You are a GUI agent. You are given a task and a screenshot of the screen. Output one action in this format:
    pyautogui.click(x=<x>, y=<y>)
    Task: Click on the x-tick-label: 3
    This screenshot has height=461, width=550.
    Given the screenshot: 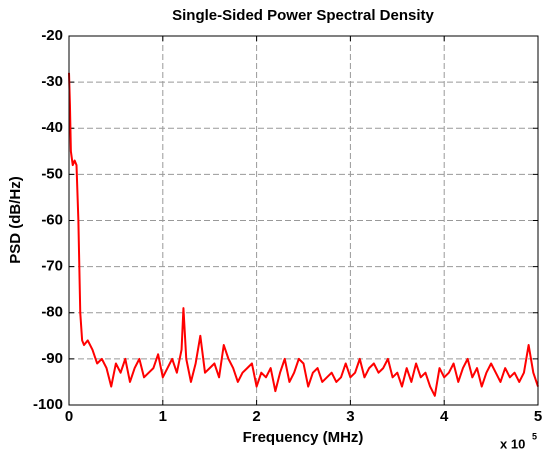 What is the action you would take?
    pyautogui.click(x=350, y=416)
    